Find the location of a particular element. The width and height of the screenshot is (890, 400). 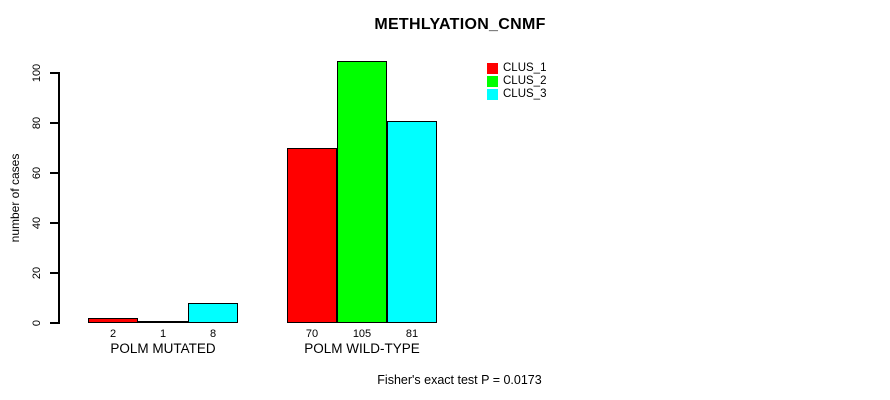

bar-value-label: 81 is located at coordinates (412, 334).